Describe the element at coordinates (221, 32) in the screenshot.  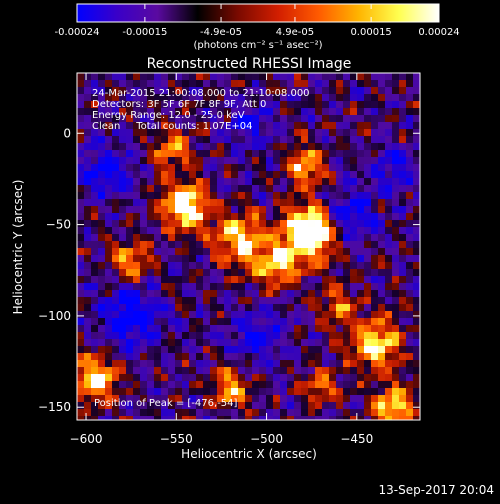
I see `colorbar-tick-label: -4.9e-05` at that location.